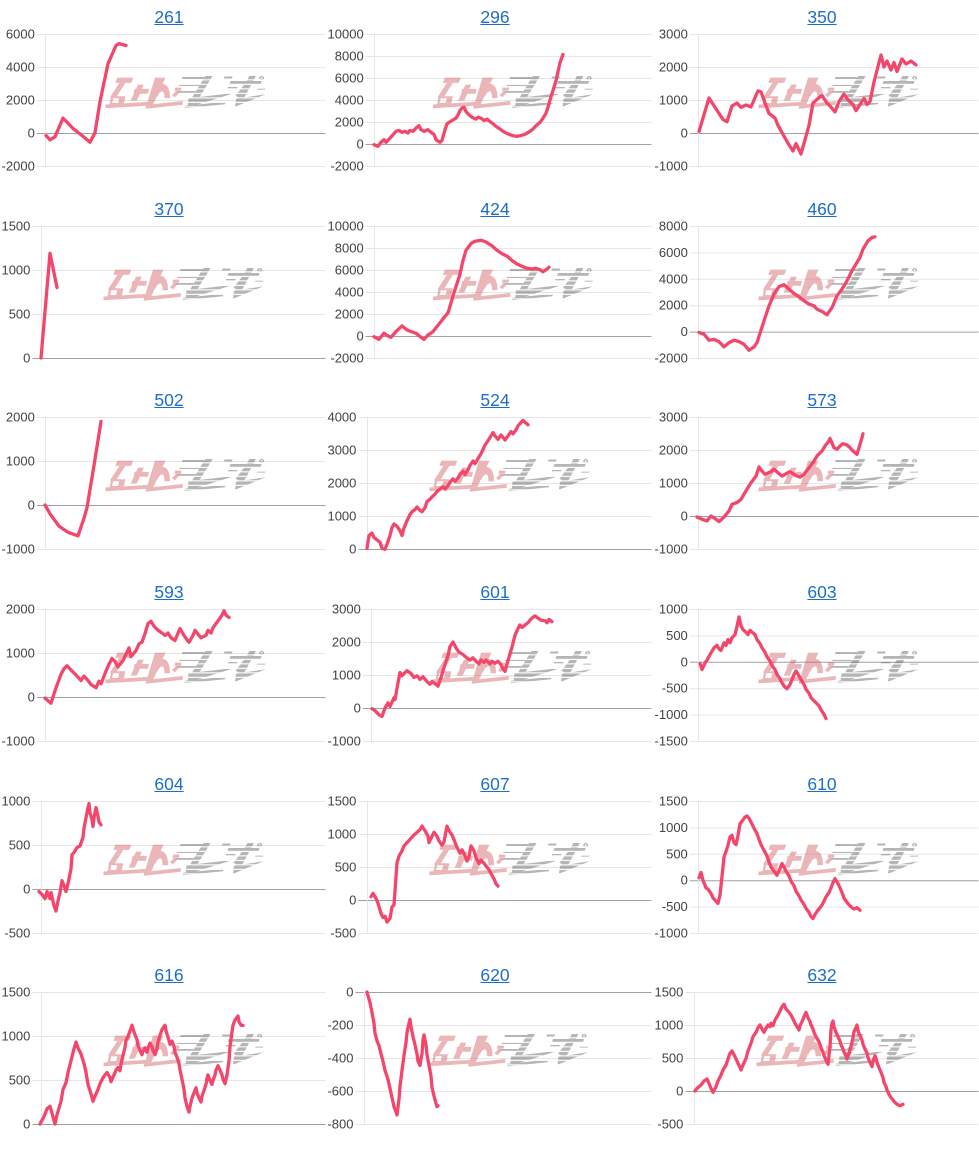  Describe the element at coordinates (671, 741) in the screenshot. I see `svg-text: -1500` at that location.